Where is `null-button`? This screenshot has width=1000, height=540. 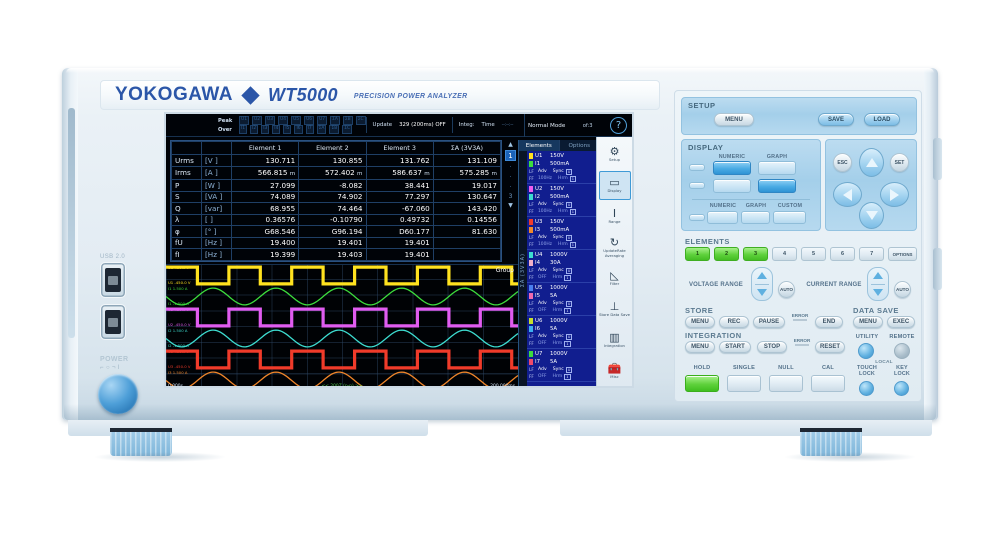 null-button is located at coordinates (786, 383).